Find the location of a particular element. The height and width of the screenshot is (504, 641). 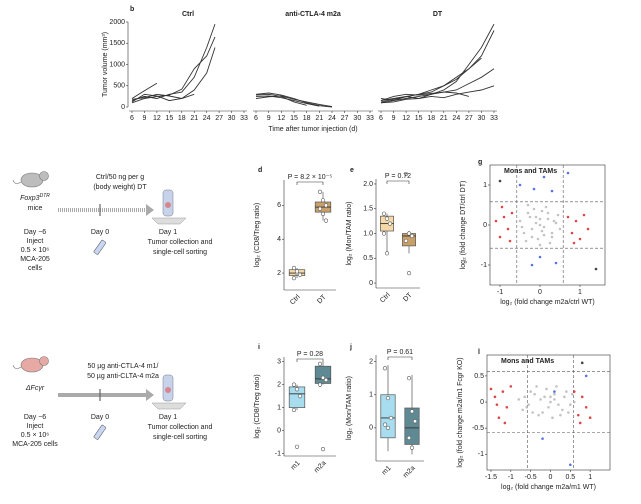

inject-text: 0.5 × 10⁶ is located at coordinates (35, 435).